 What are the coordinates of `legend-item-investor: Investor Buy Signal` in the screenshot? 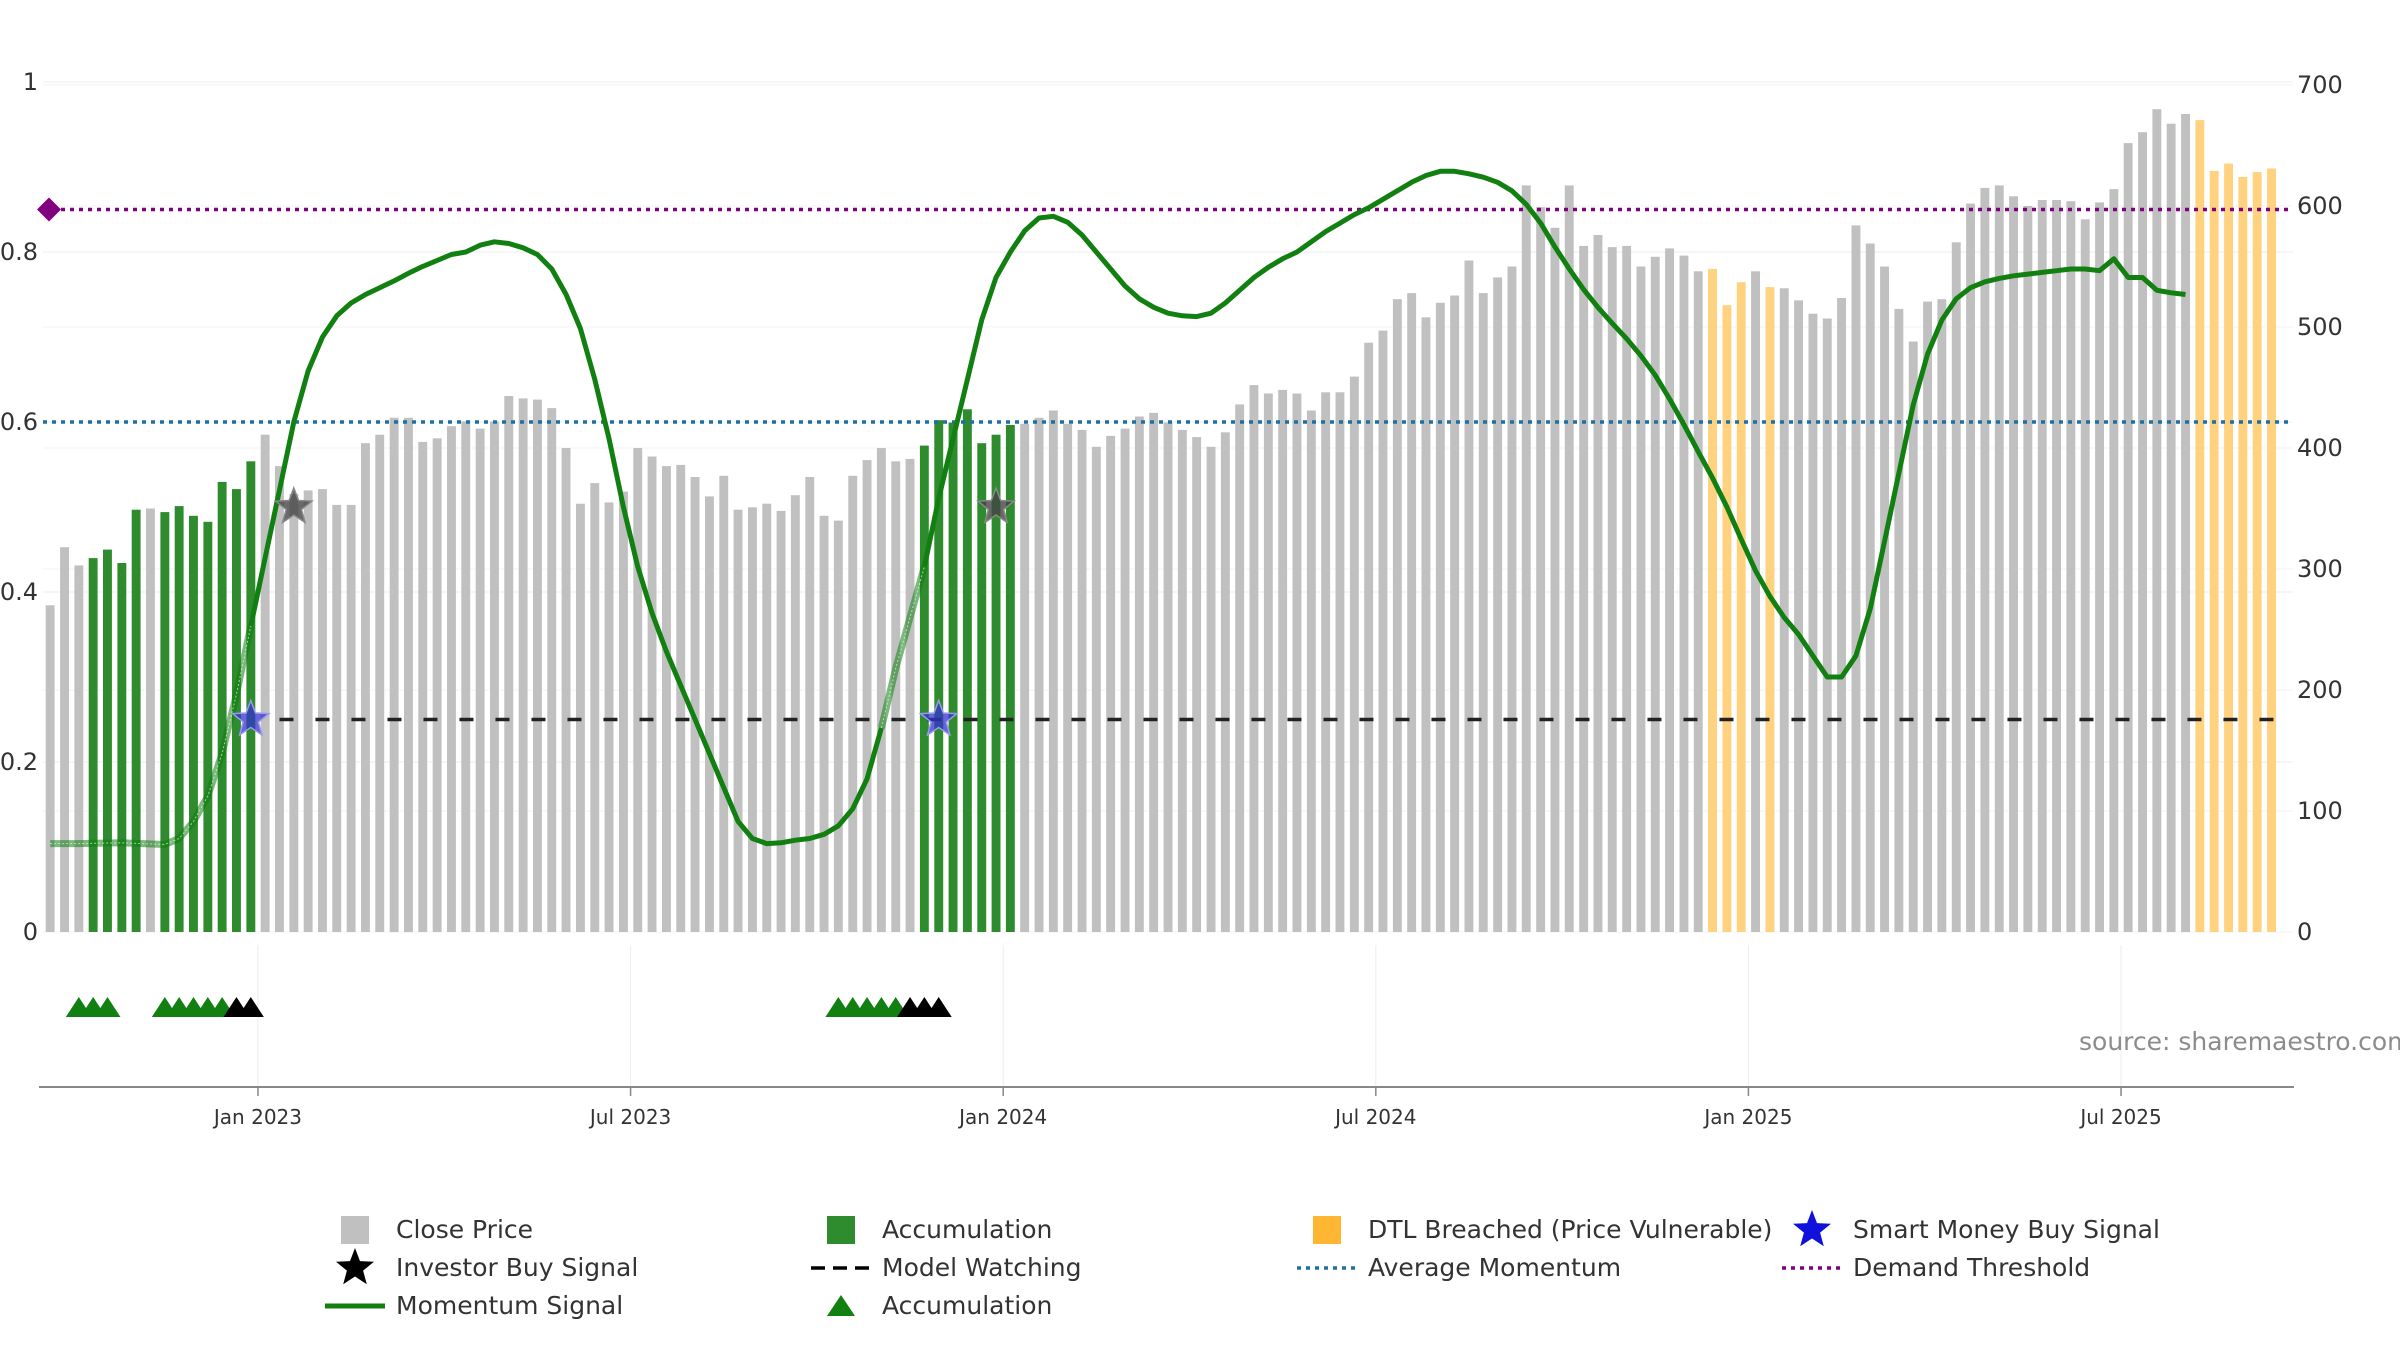 It's located at (487, 1266).